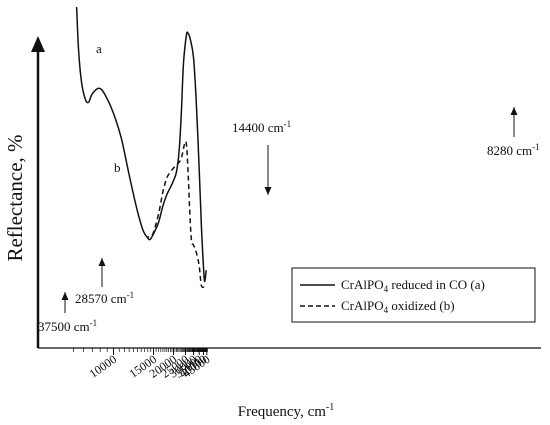 The image size is (550, 425). What do you see at coordinates (330, 407) in the screenshot?
I see `x-axis-title-sup: -1` at bounding box center [330, 407].